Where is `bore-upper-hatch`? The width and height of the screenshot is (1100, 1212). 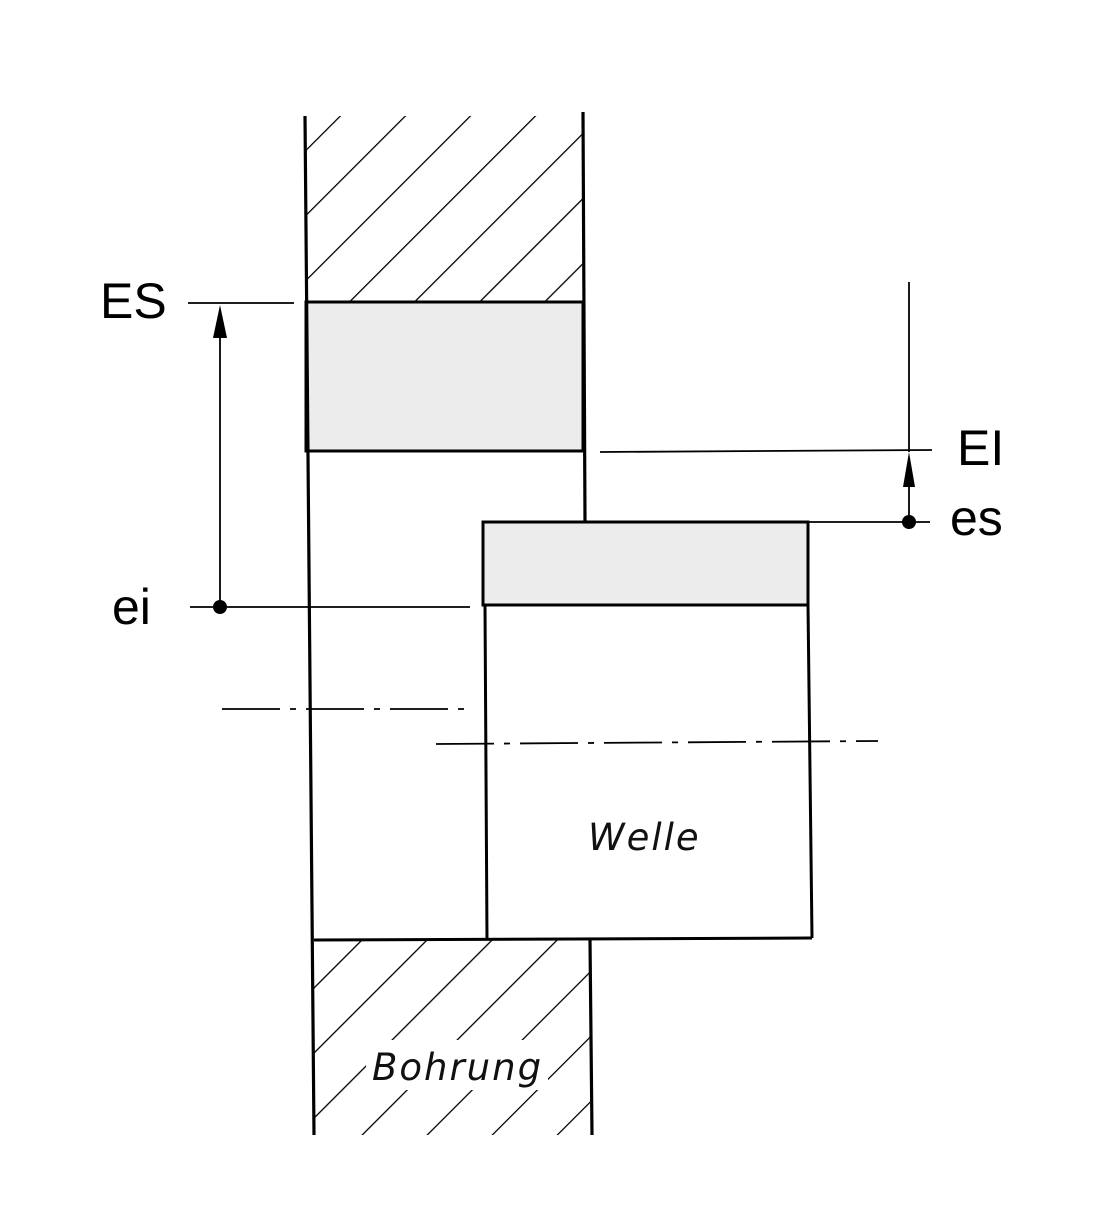
bore-upper-hatch is located at coordinates (444, 209).